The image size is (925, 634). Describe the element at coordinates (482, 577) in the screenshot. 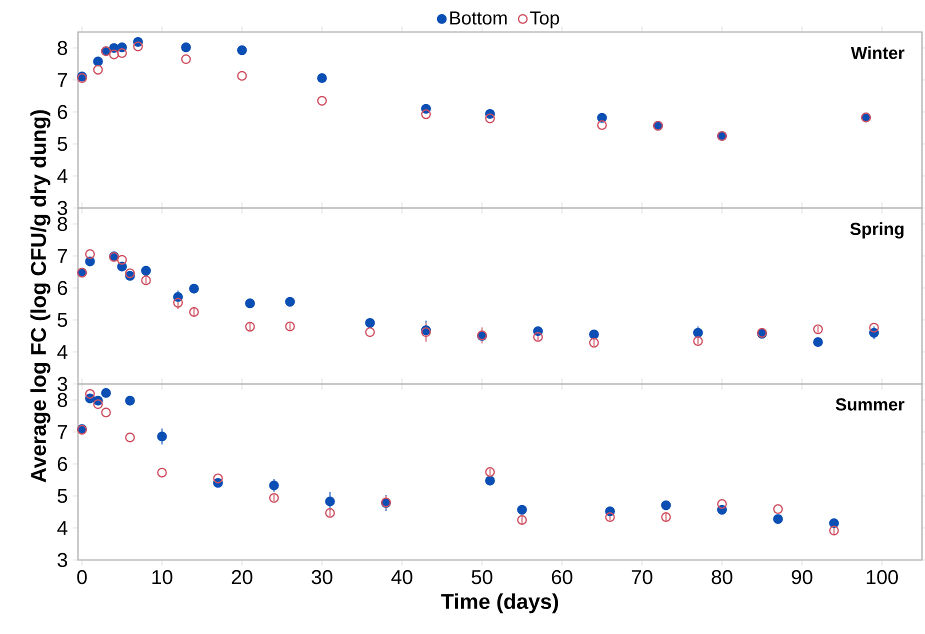

I see `x-tick-label: 50` at that location.